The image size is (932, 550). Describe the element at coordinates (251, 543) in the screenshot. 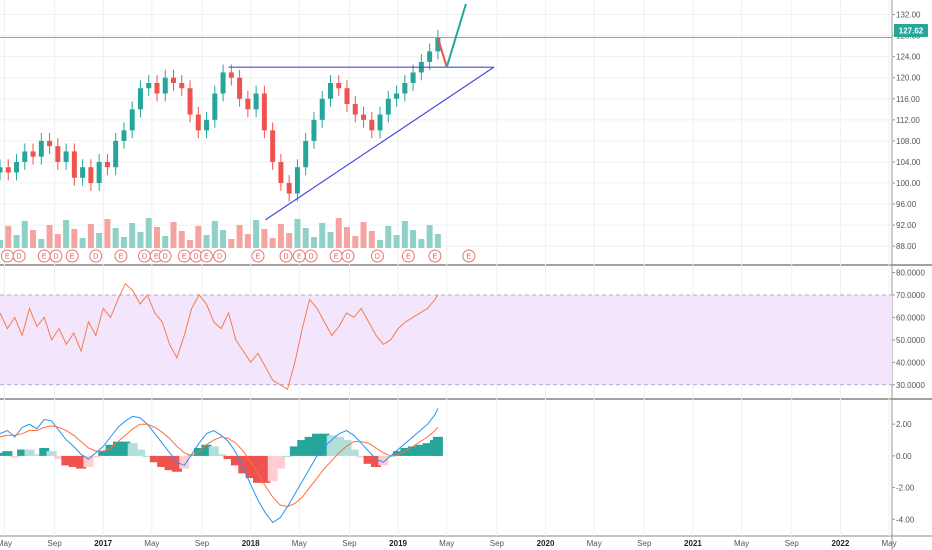

I see `time-tick-label: 2018` at that location.